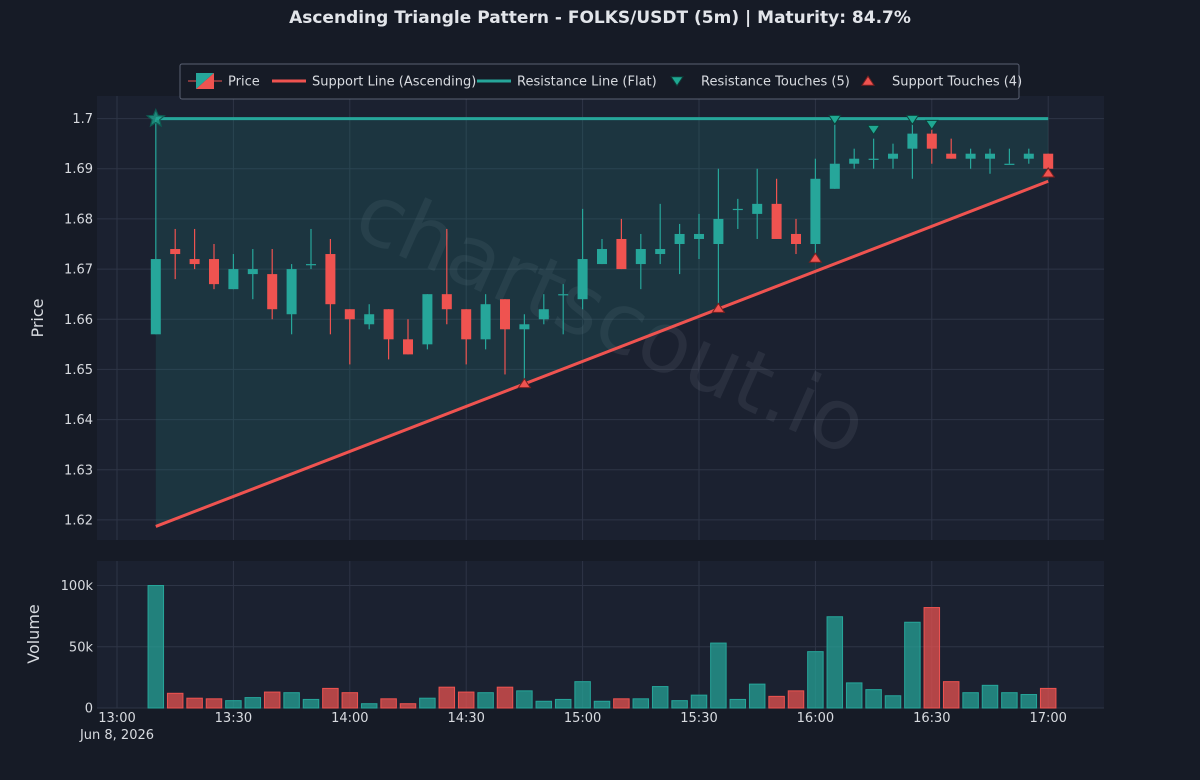 This screenshot has width=1200, height=780. Describe the element at coordinates (89, 709) in the screenshot. I see `volume-tick-label: 0` at that location.